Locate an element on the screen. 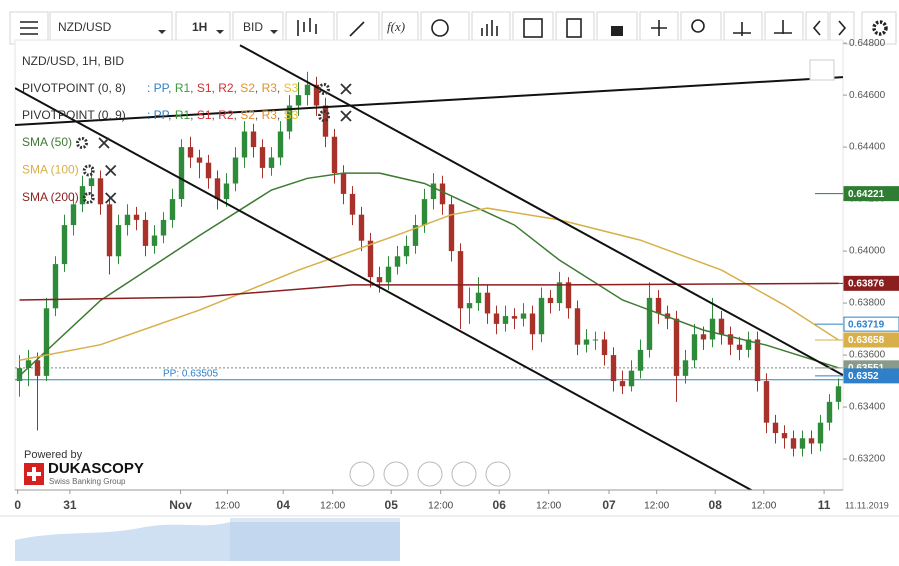 The image size is (899, 566). date-label: 11.11.2019 is located at coordinates (867, 505).